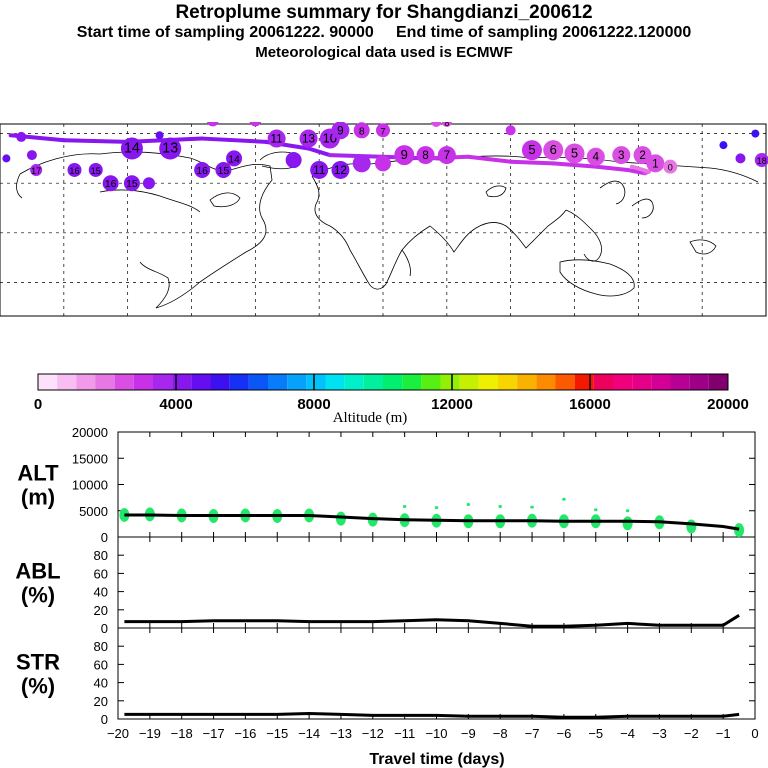 This screenshot has width=768, height=768. I want to click on plume-marker: 4, so click(595, 156).